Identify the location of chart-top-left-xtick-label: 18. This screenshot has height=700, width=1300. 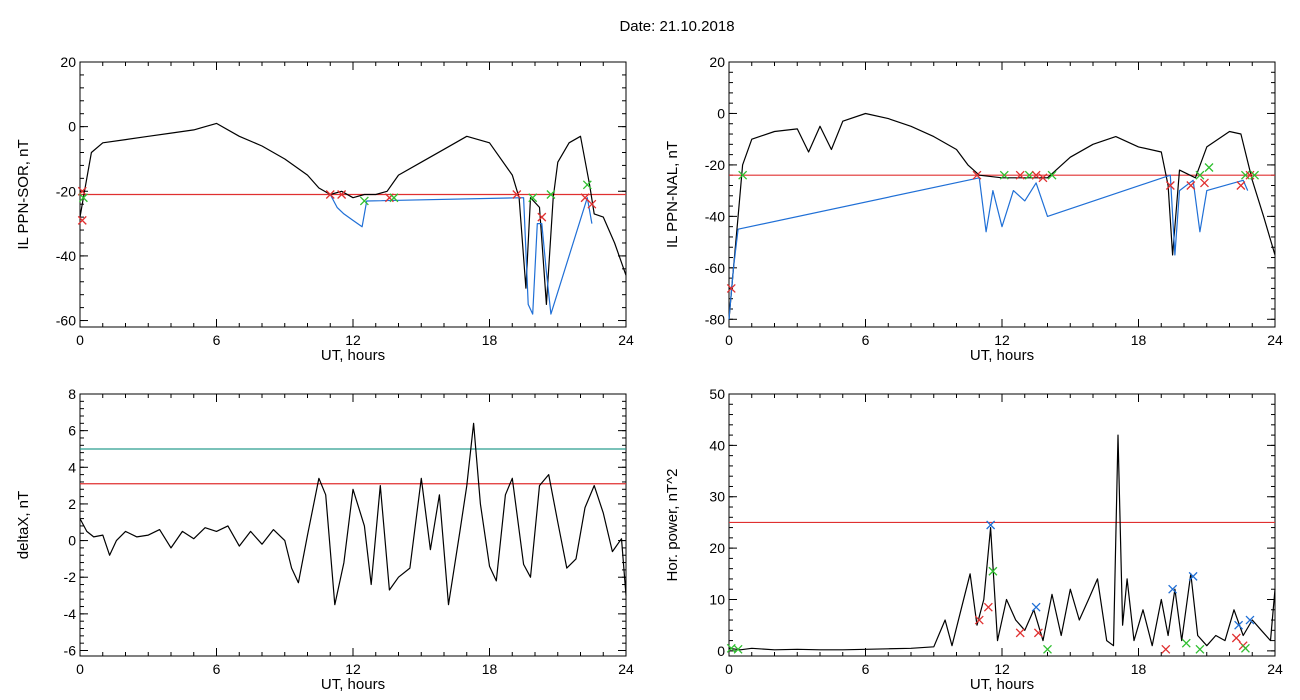
(490, 340).